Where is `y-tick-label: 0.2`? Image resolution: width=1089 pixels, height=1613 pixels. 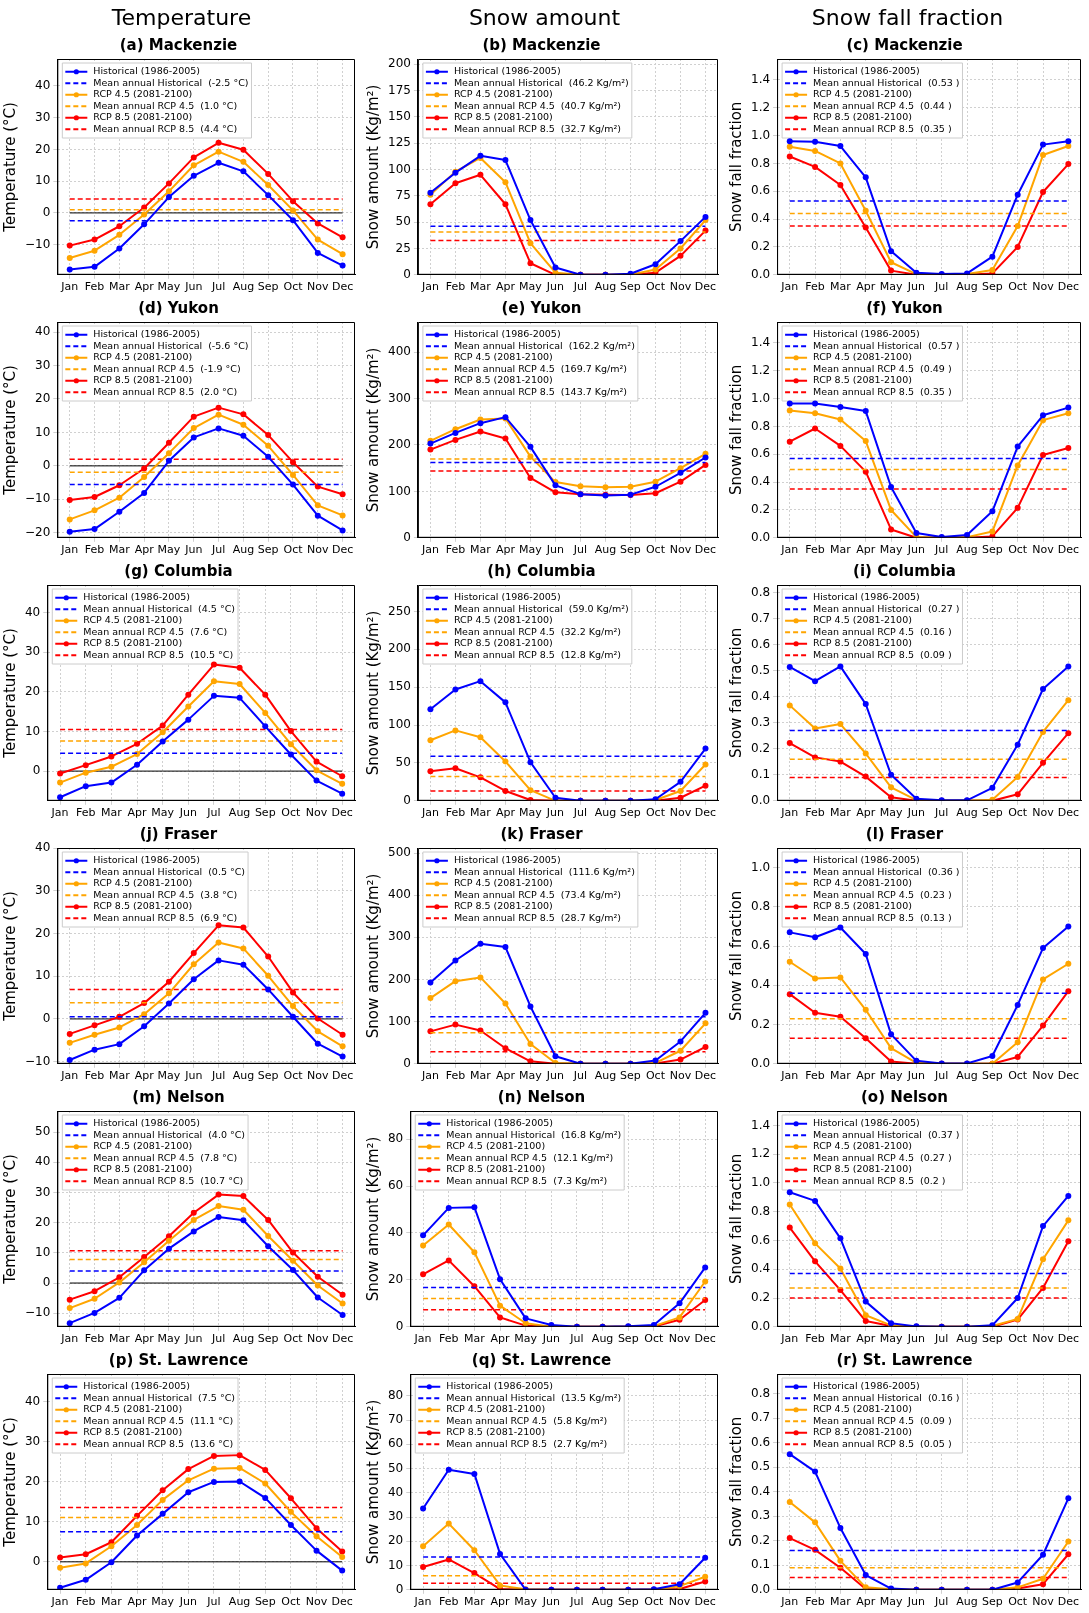
y-tick-label: 0.2 is located at coordinates (760, 1539).